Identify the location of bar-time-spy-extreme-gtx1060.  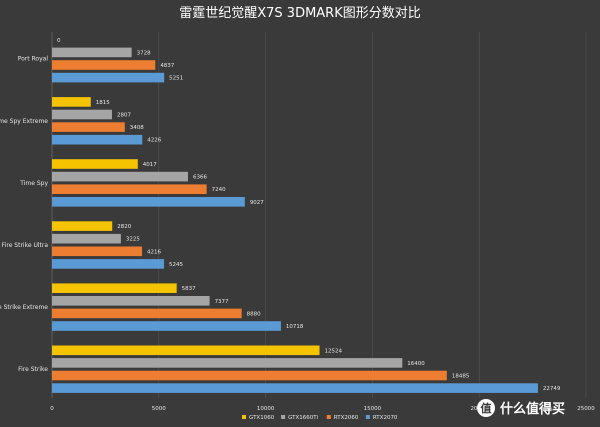
(71, 102).